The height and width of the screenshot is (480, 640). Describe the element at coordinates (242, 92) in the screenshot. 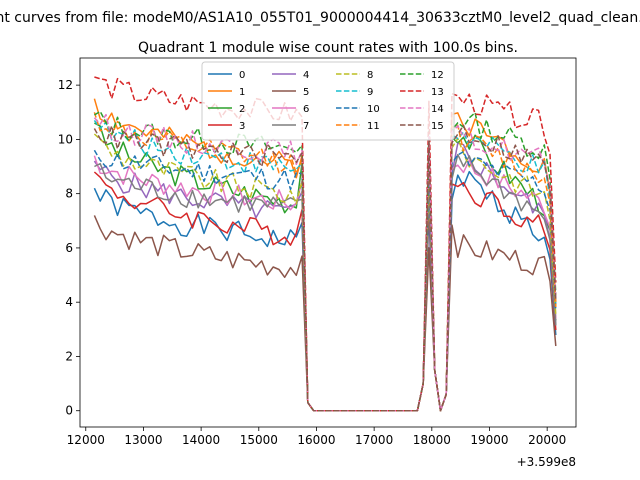

I see `legend-label-1: 1` at that location.